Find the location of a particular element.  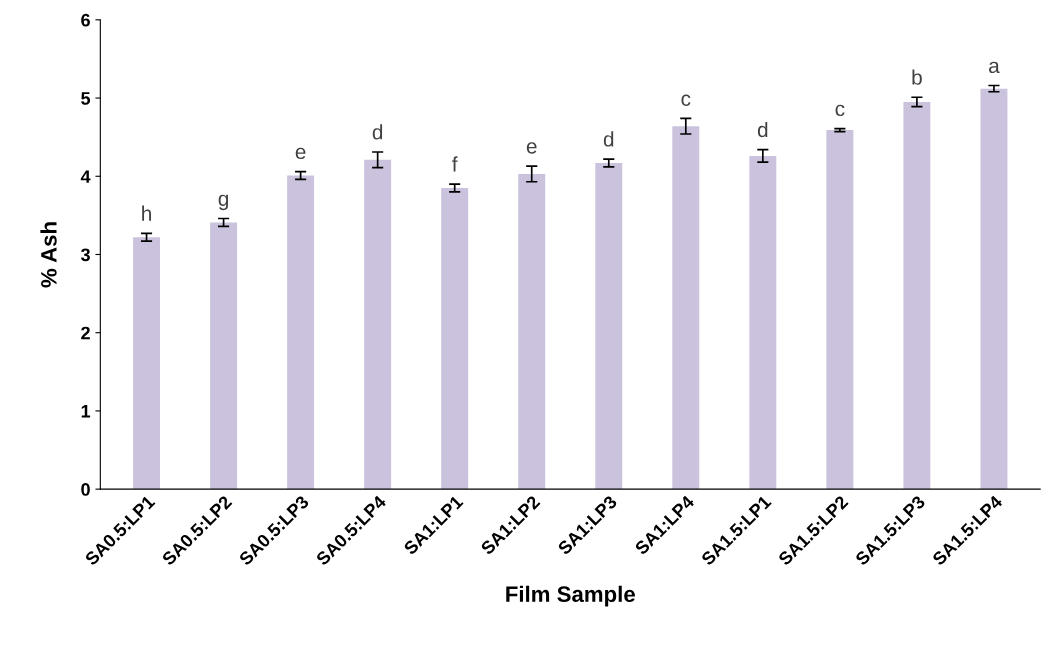

y-tick-label: 5 is located at coordinates (86, 98).